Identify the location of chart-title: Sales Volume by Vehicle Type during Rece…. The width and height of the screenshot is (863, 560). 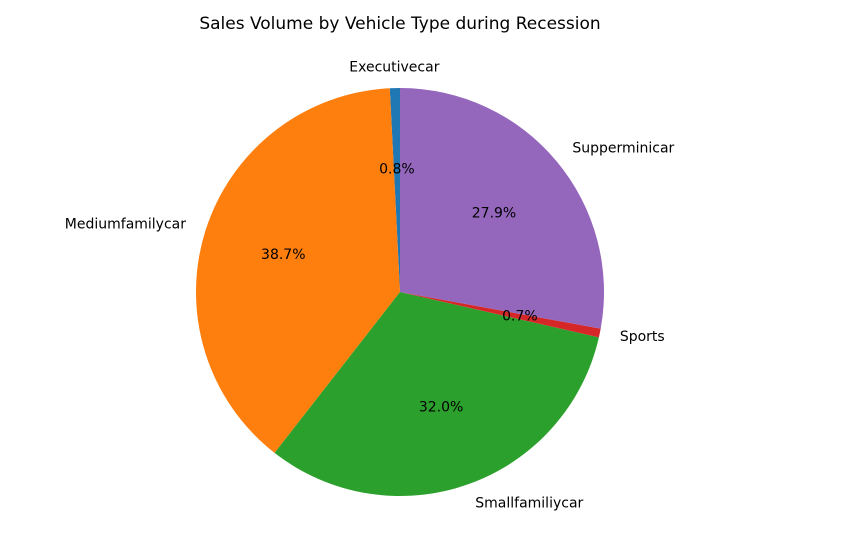
(399, 24).